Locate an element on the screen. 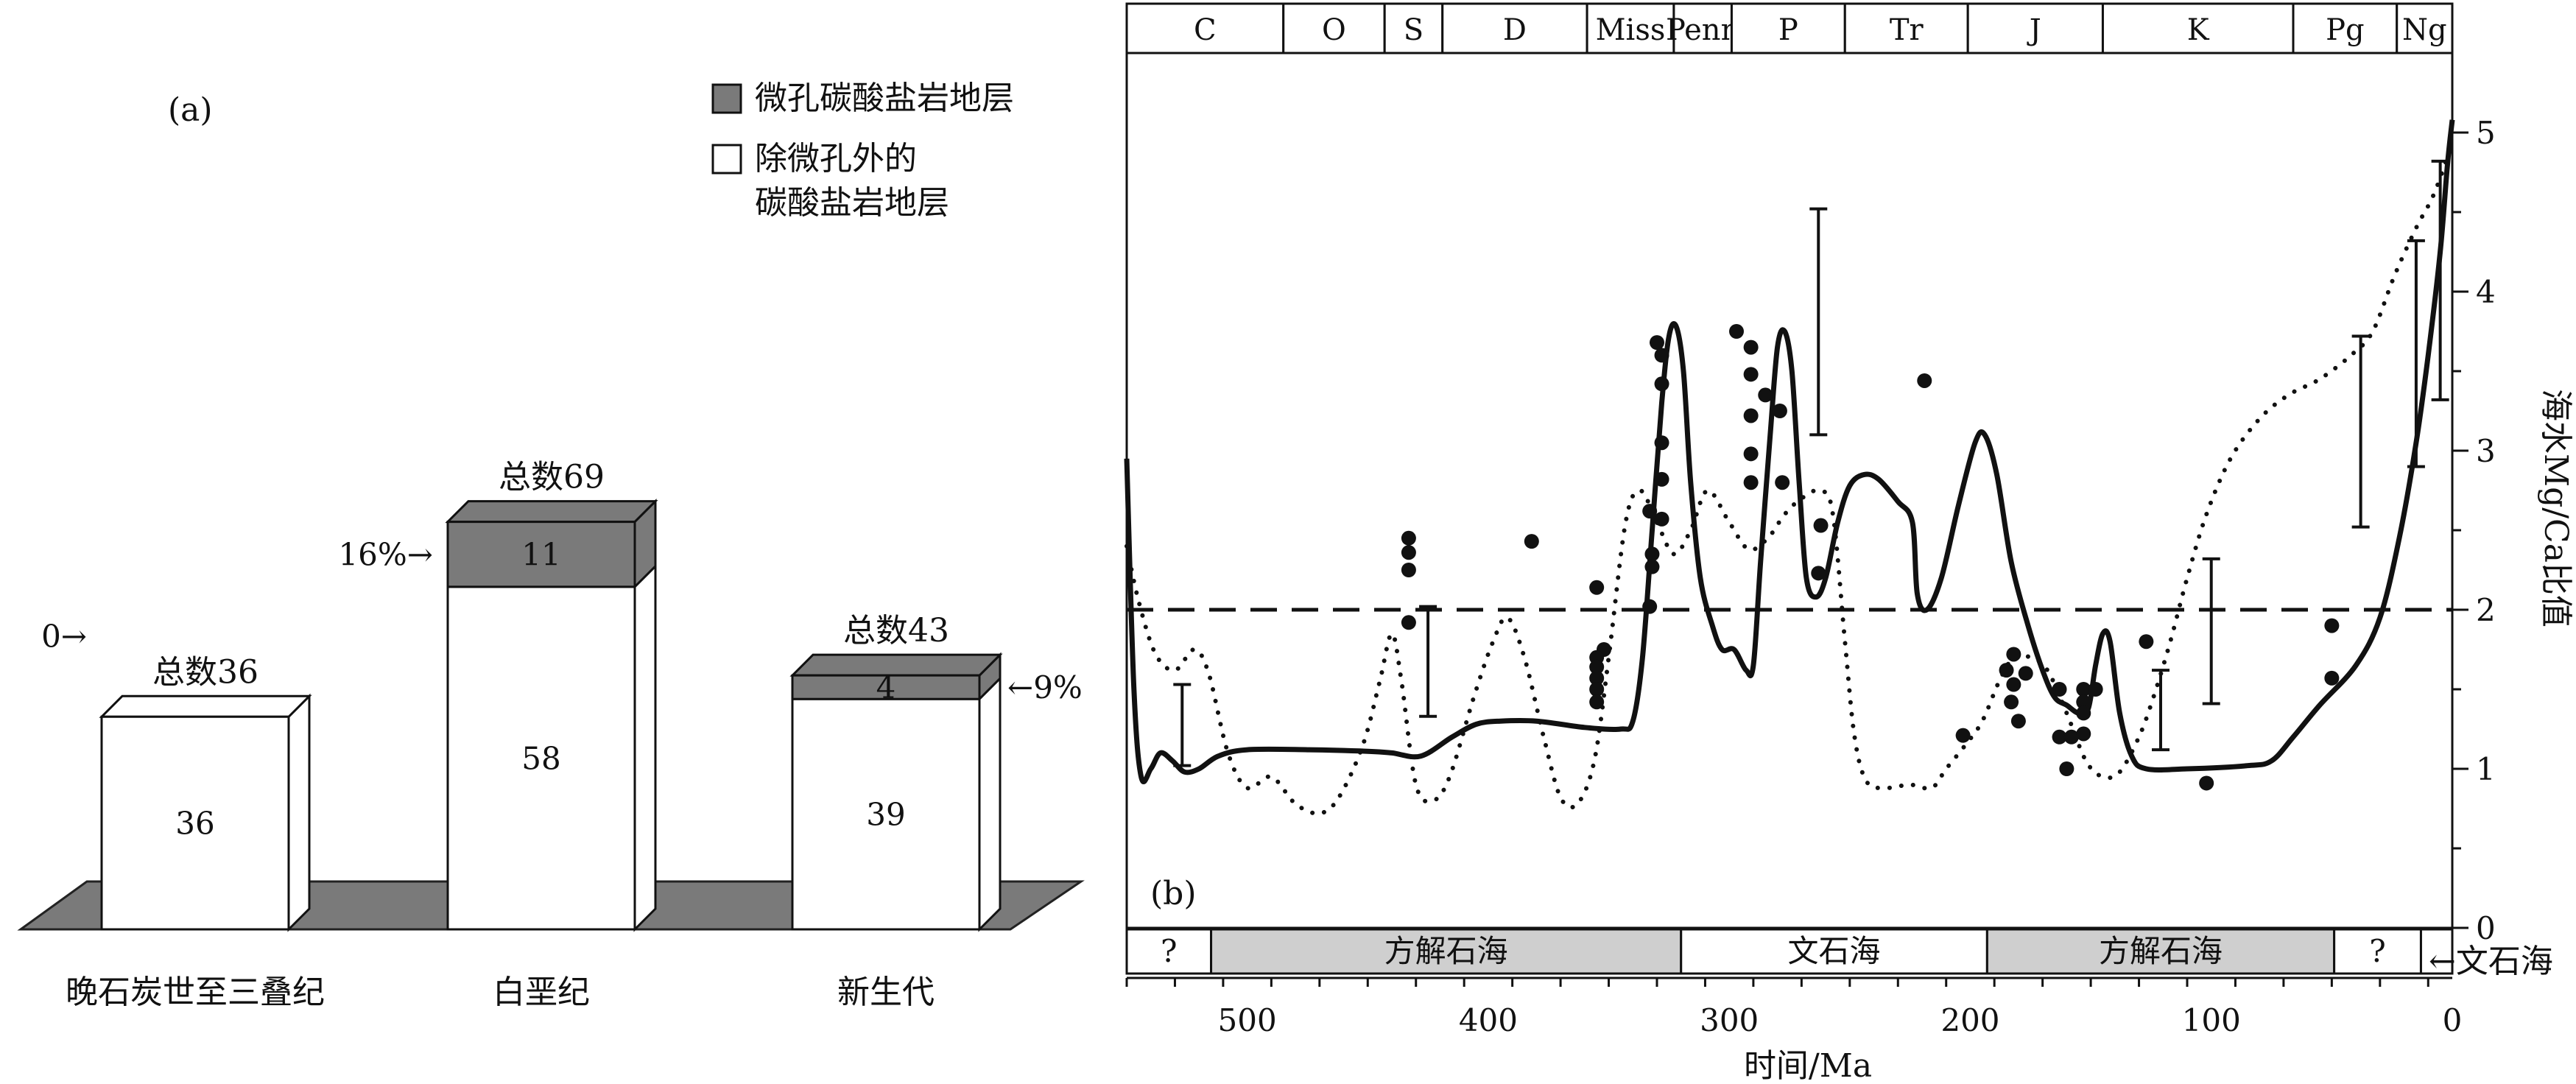 The image size is (2576, 1084). category-label: 新生代 is located at coordinates (886, 992).